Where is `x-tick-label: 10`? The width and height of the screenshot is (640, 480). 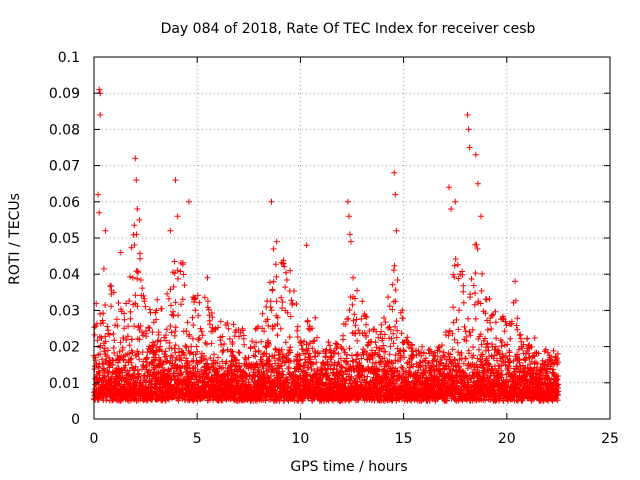
x-tick-label: 10 is located at coordinates (300, 439).